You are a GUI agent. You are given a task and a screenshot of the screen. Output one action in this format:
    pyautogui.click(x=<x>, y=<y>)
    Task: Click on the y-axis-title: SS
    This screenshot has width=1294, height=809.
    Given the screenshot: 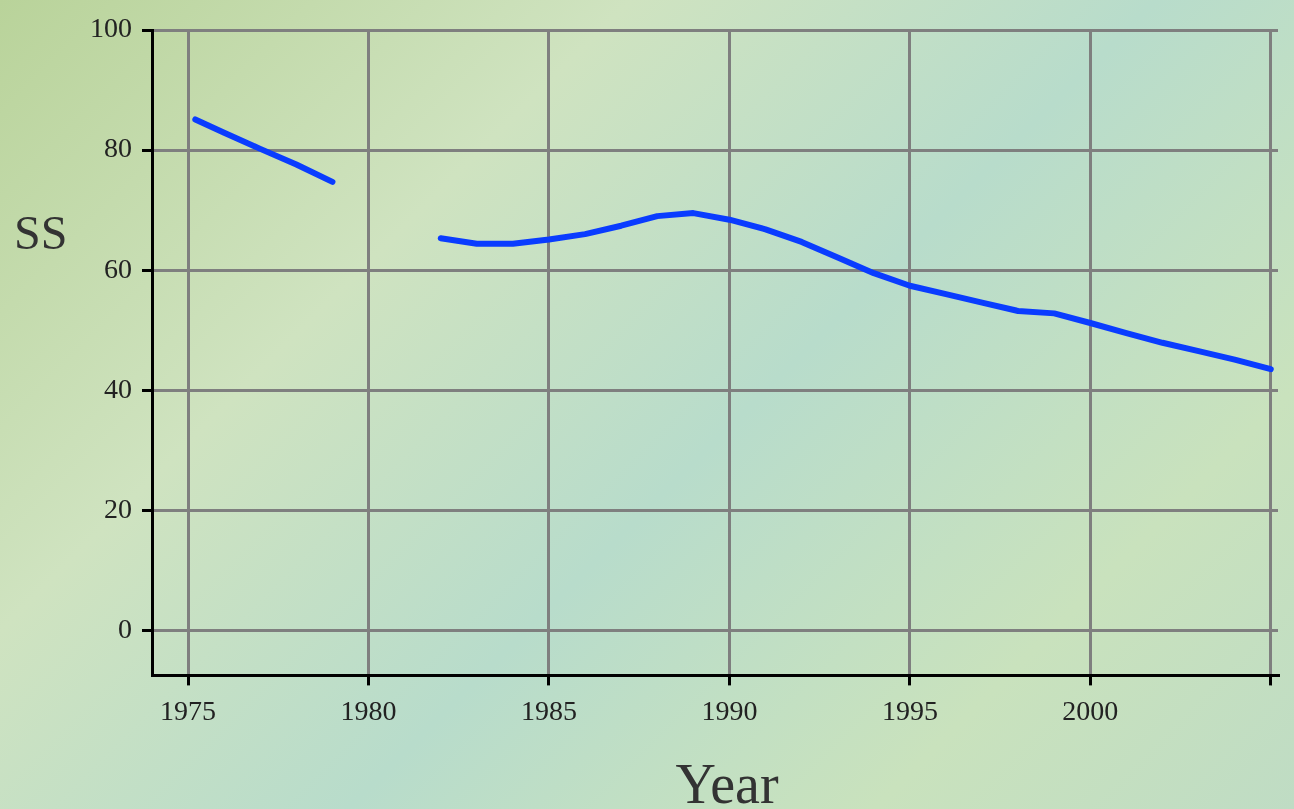 What is the action you would take?
    pyautogui.click(x=41, y=232)
    